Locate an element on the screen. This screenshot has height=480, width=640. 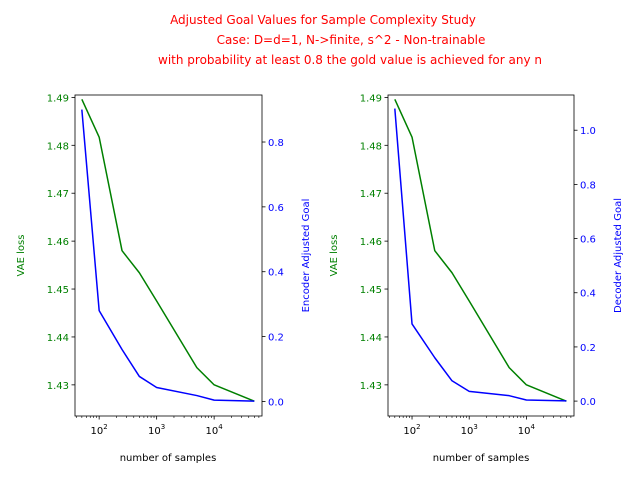
y-right-tick-label: 1.0 is located at coordinates (588, 131).